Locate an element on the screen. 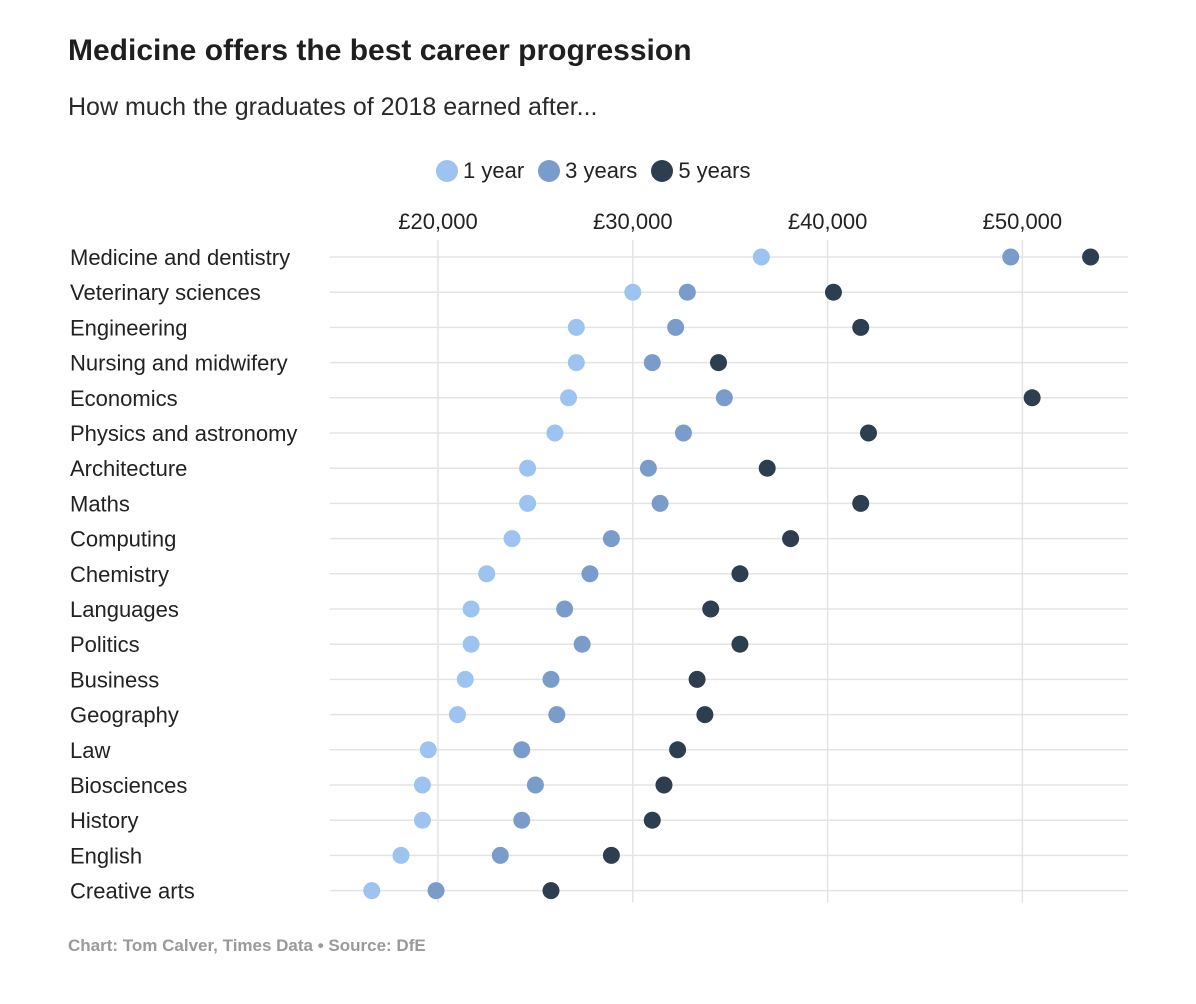  dot-1-year-chemistry is located at coordinates (487, 574).